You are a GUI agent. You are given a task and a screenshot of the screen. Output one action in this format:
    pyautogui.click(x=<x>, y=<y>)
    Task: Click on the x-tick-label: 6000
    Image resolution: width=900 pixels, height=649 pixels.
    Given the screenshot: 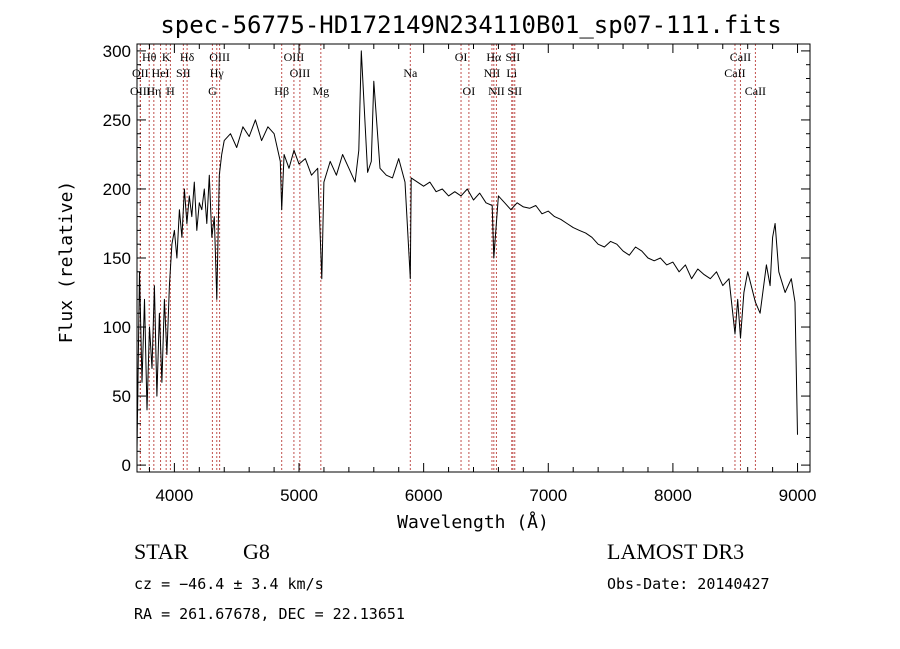 What is the action you would take?
    pyautogui.click(x=424, y=495)
    